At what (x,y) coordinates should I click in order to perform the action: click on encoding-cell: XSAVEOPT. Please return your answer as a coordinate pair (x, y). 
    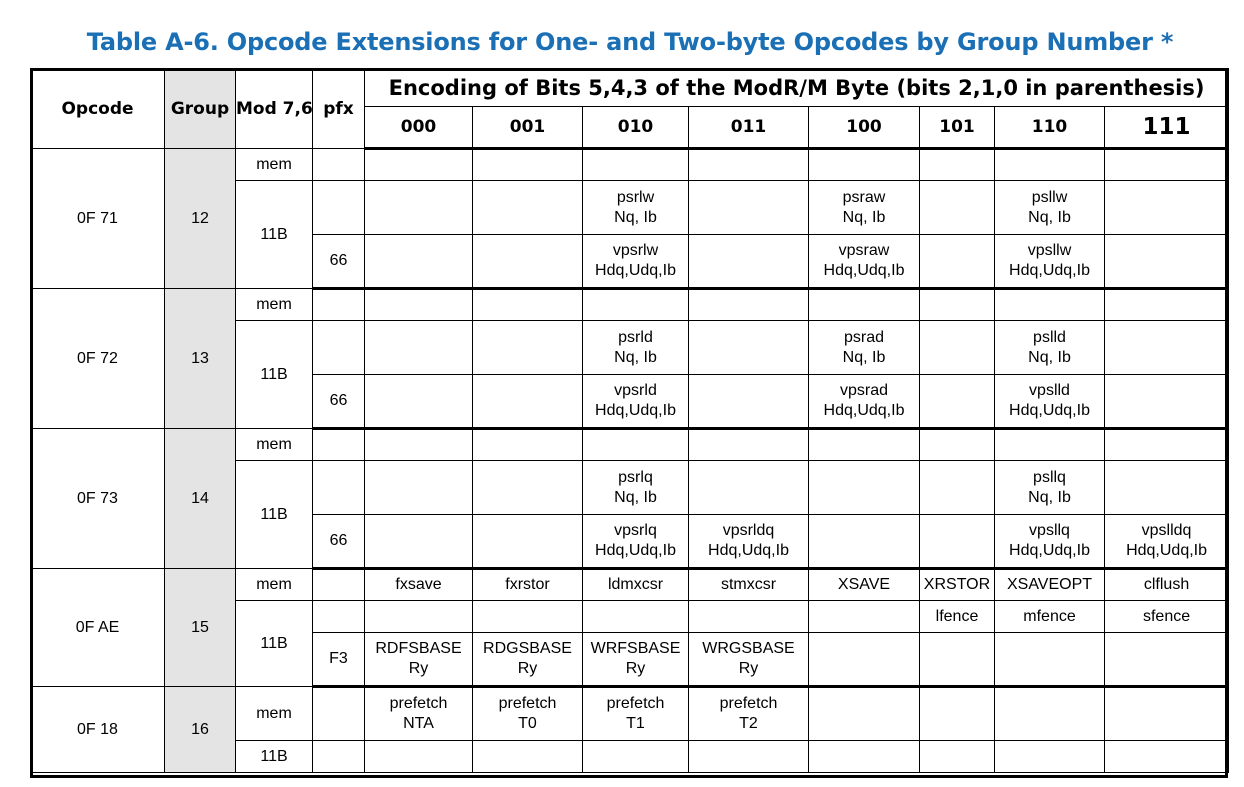
    Looking at the image, I should click on (1049, 584).